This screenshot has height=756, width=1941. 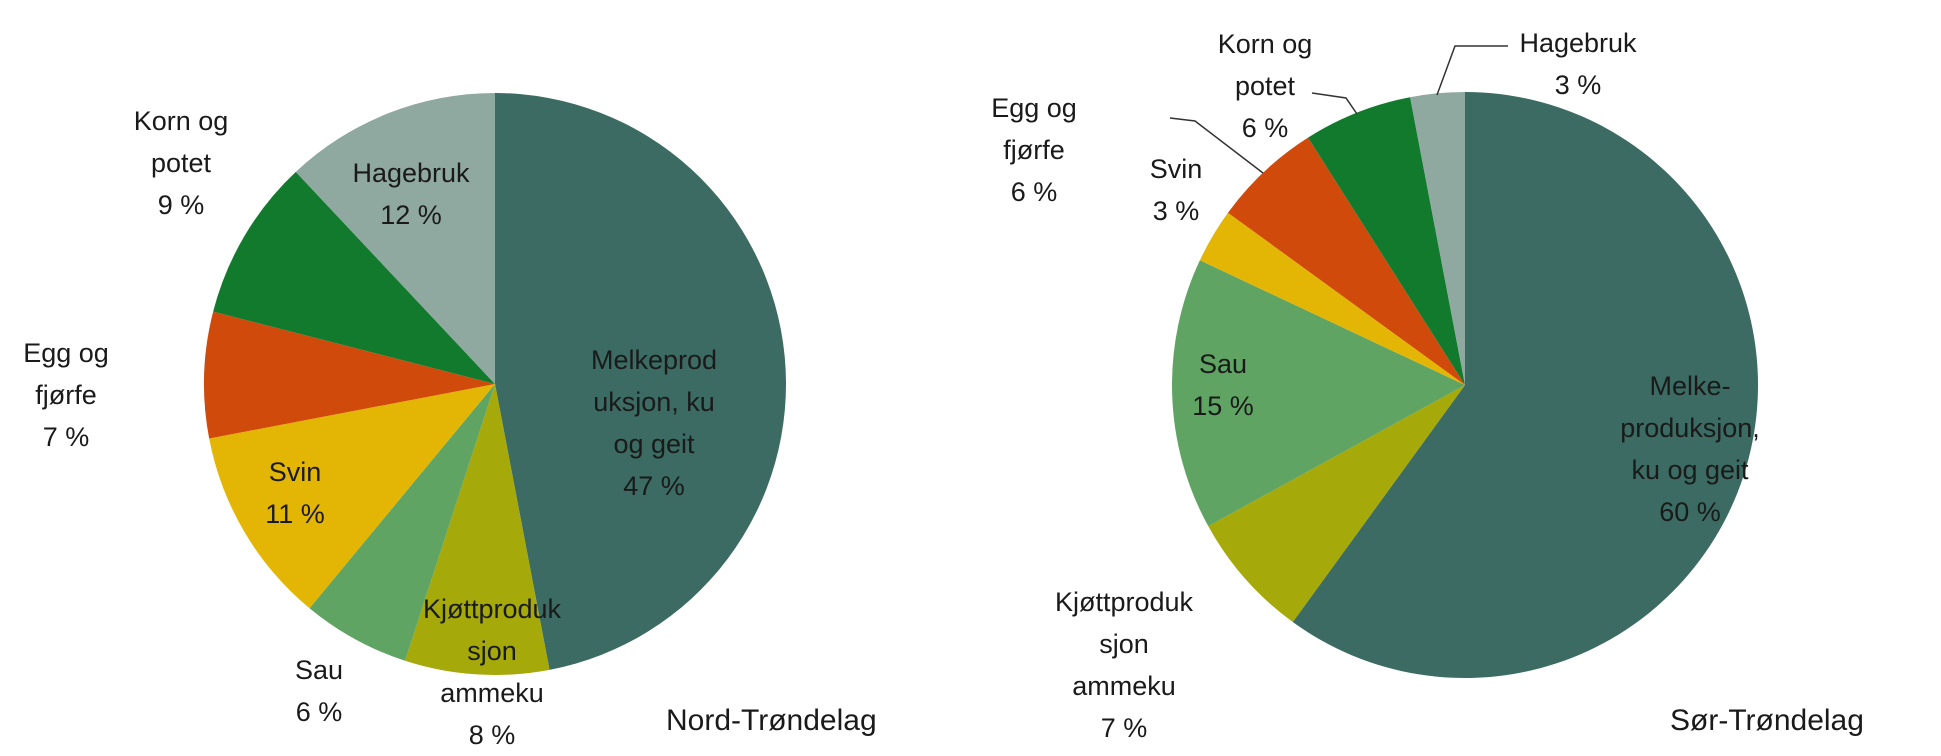 I want to click on label-line: og geit, so click(x=654, y=444).